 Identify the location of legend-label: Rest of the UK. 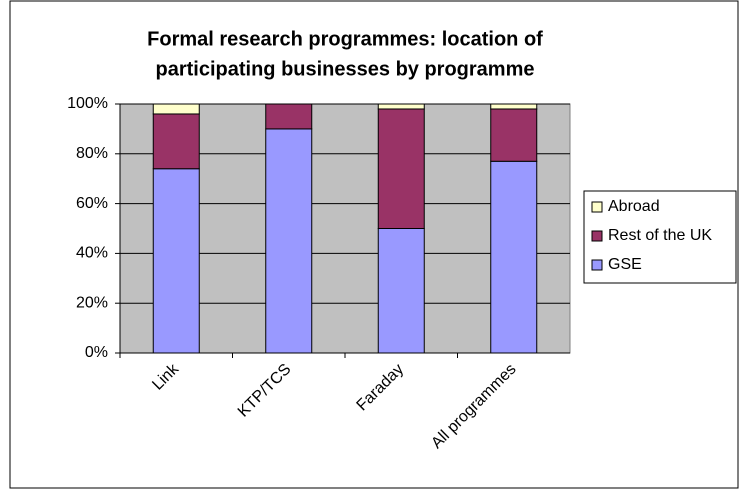
(660, 235).